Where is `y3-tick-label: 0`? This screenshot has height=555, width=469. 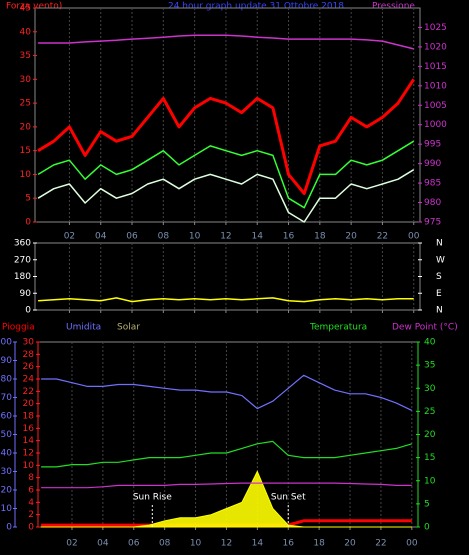 y3-tick-label: 0 is located at coordinates (9, 528).